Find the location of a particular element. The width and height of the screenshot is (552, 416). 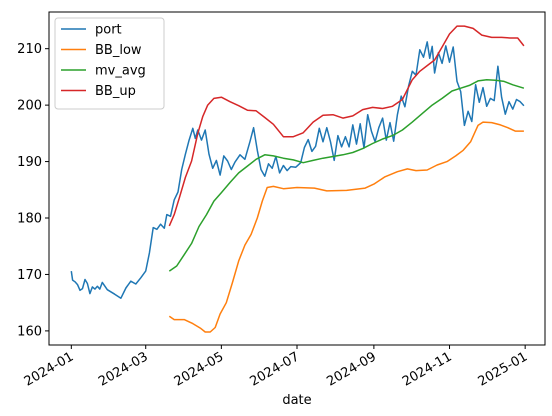

y-tick-label: 190 is located at coordinates (29, 162).